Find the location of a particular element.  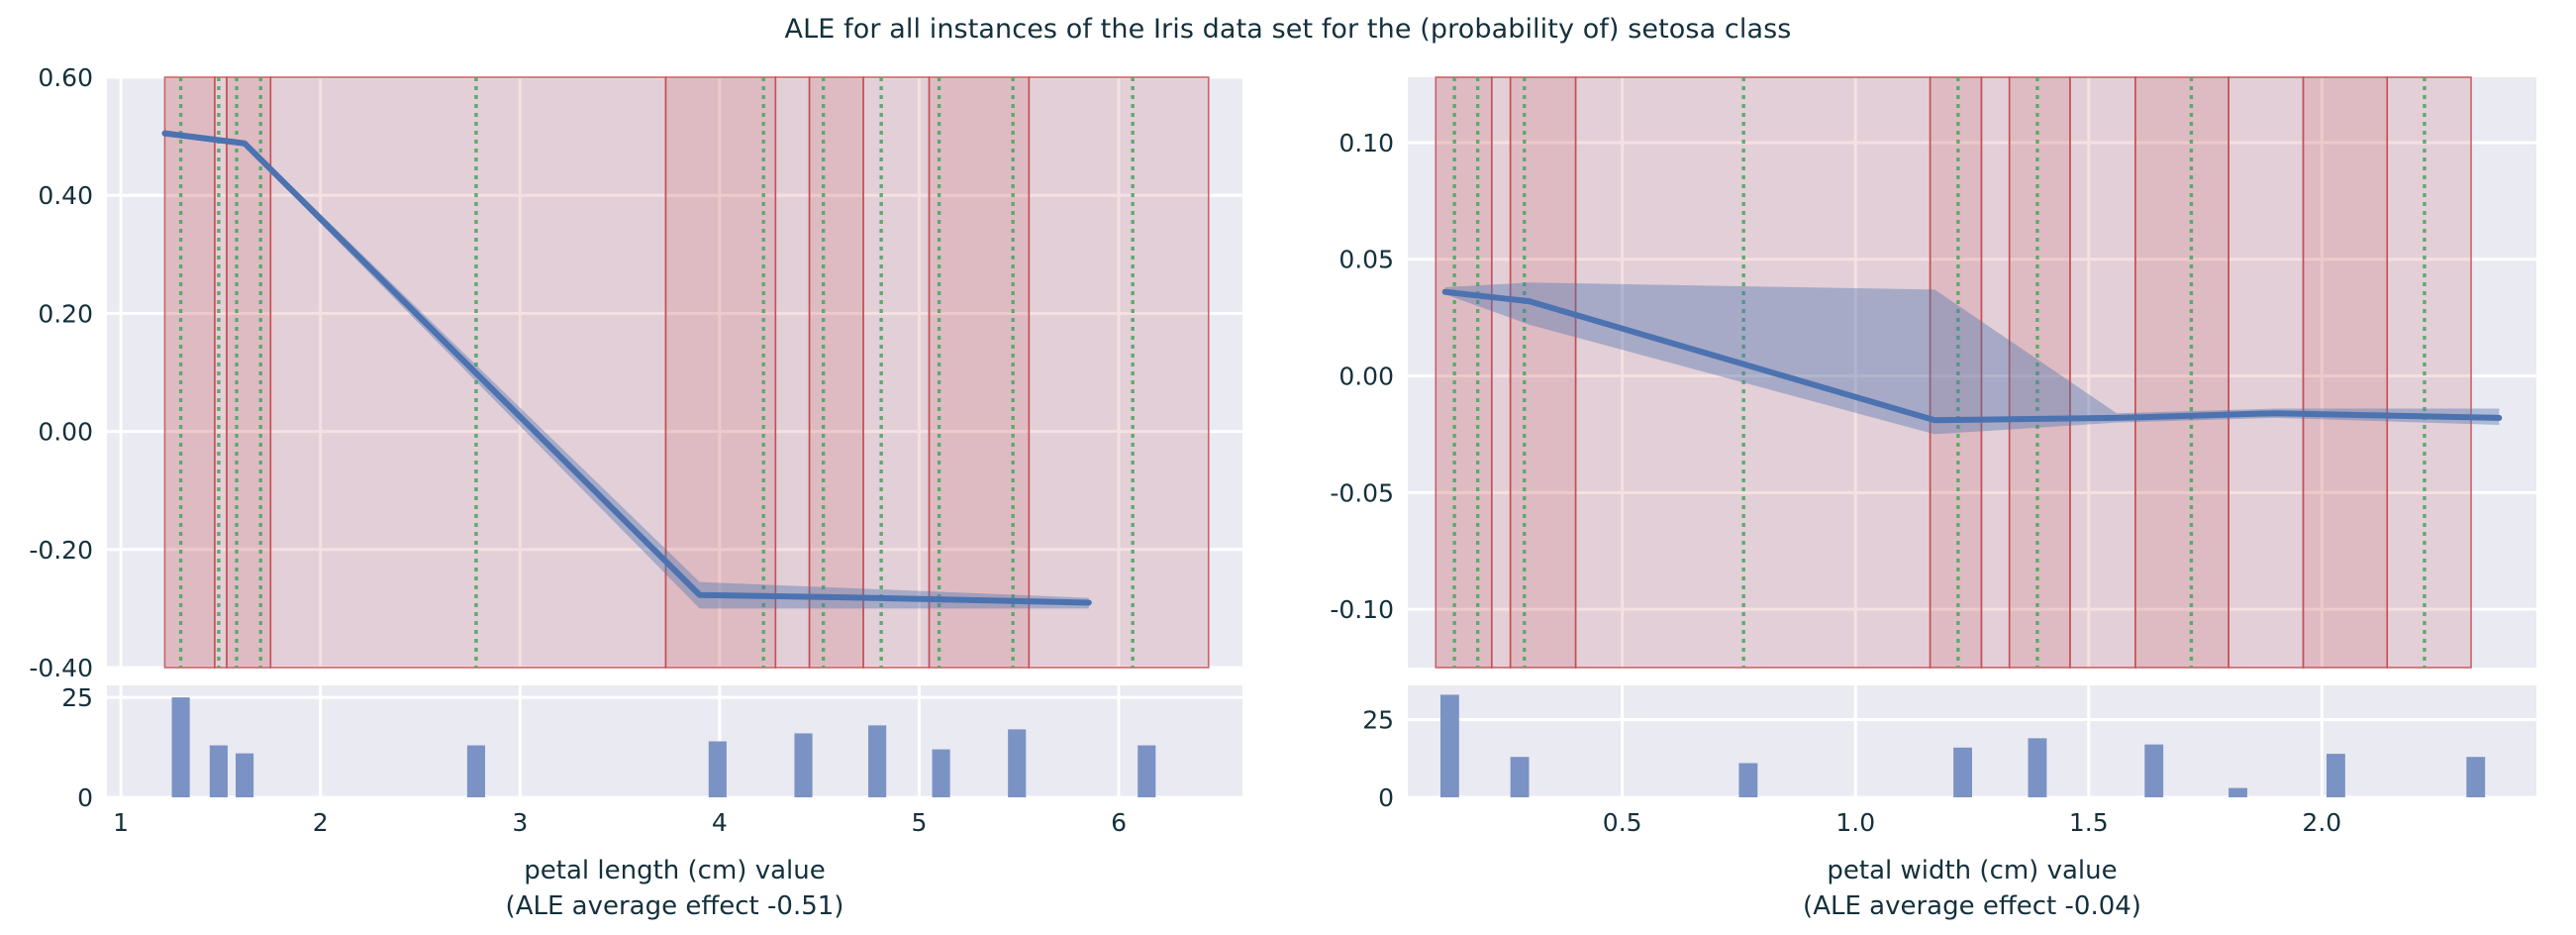

y-tick-label: -0.05 is located at coordinates (1362, 492).